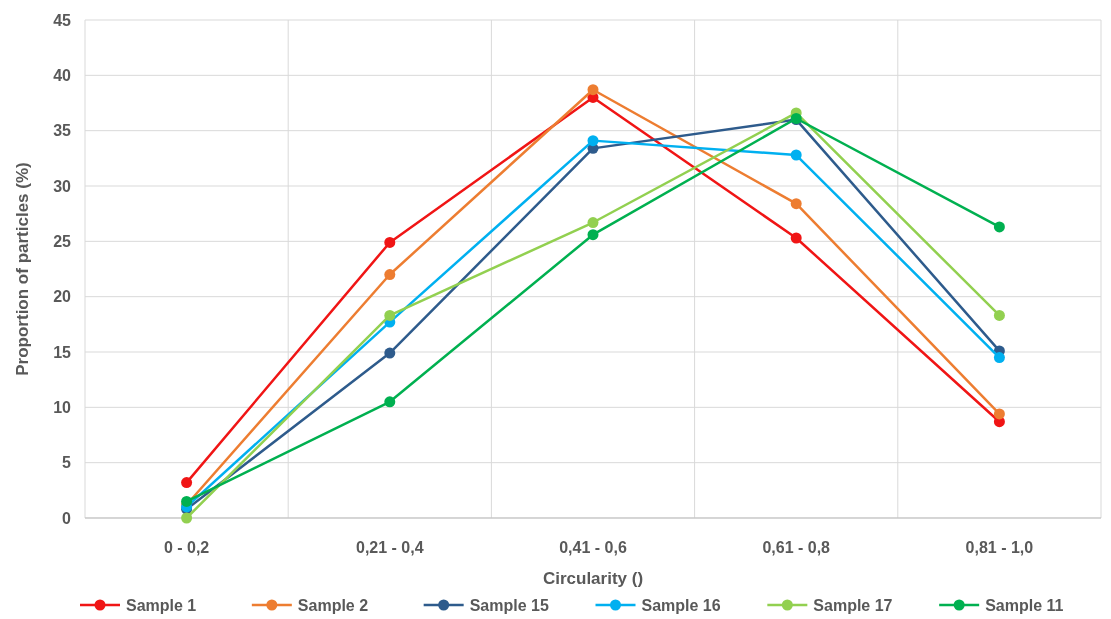 Image resolution: width=1111 pixels, height=619 pixels. What do you see at coordinates (62, 297) in the screenshot?
I see `y-tick-label: 20` at bounding box center [62, 297].